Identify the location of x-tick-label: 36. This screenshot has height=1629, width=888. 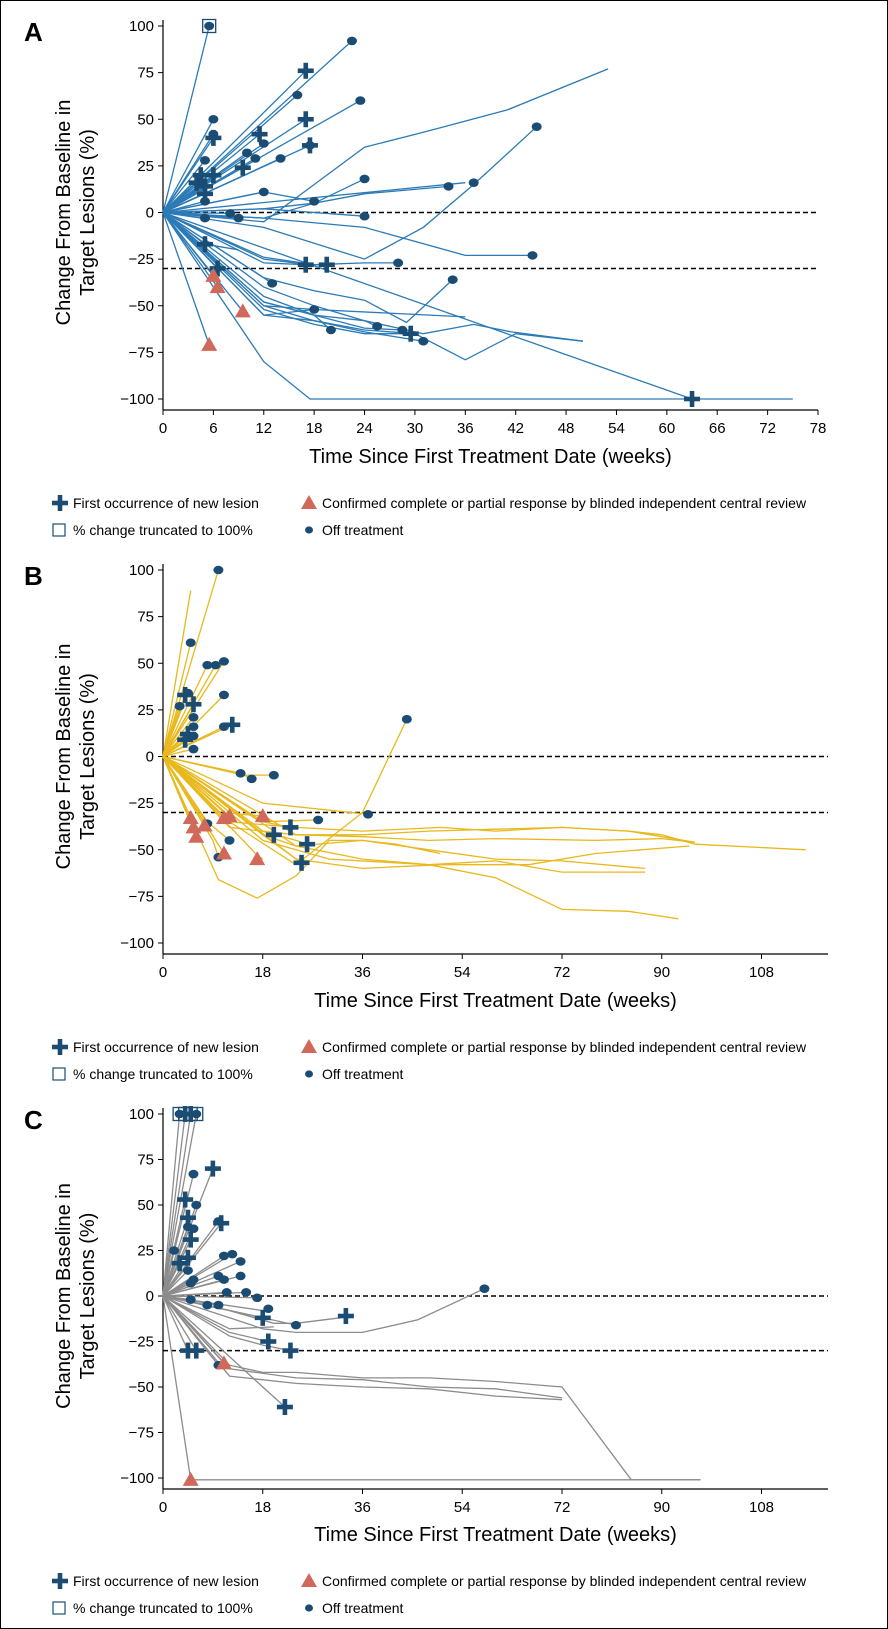
(362, 972).